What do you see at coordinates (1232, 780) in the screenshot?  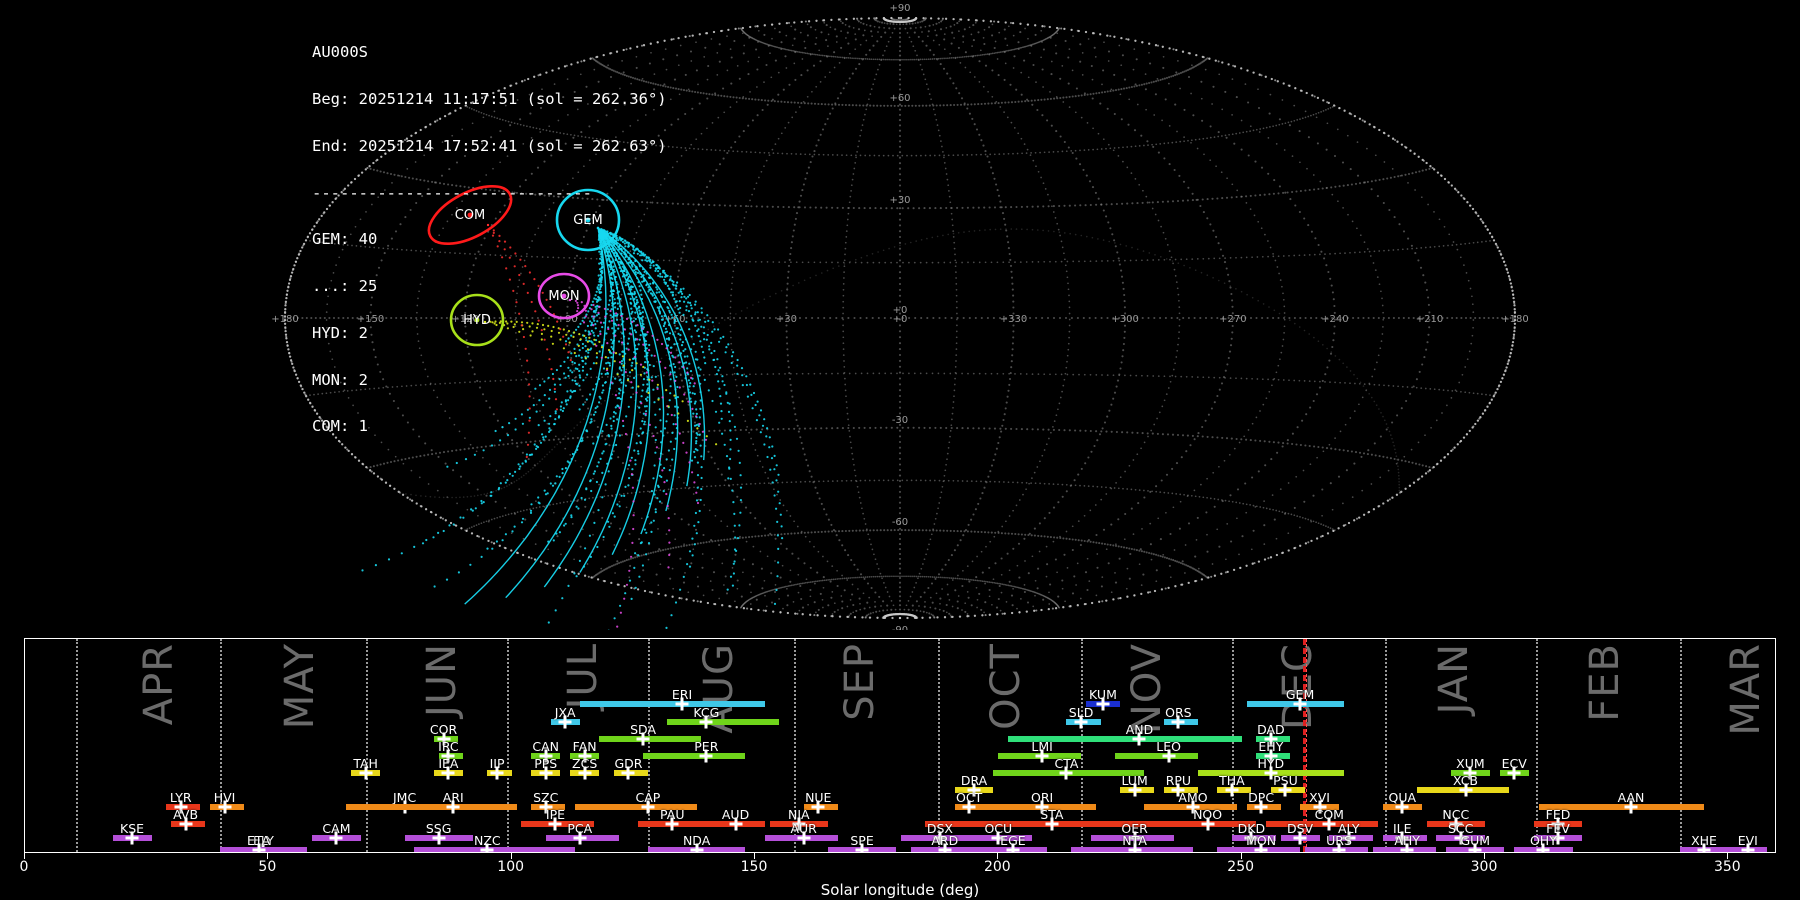 I see `shower-label: THA` at bounding box center [1232, 780].